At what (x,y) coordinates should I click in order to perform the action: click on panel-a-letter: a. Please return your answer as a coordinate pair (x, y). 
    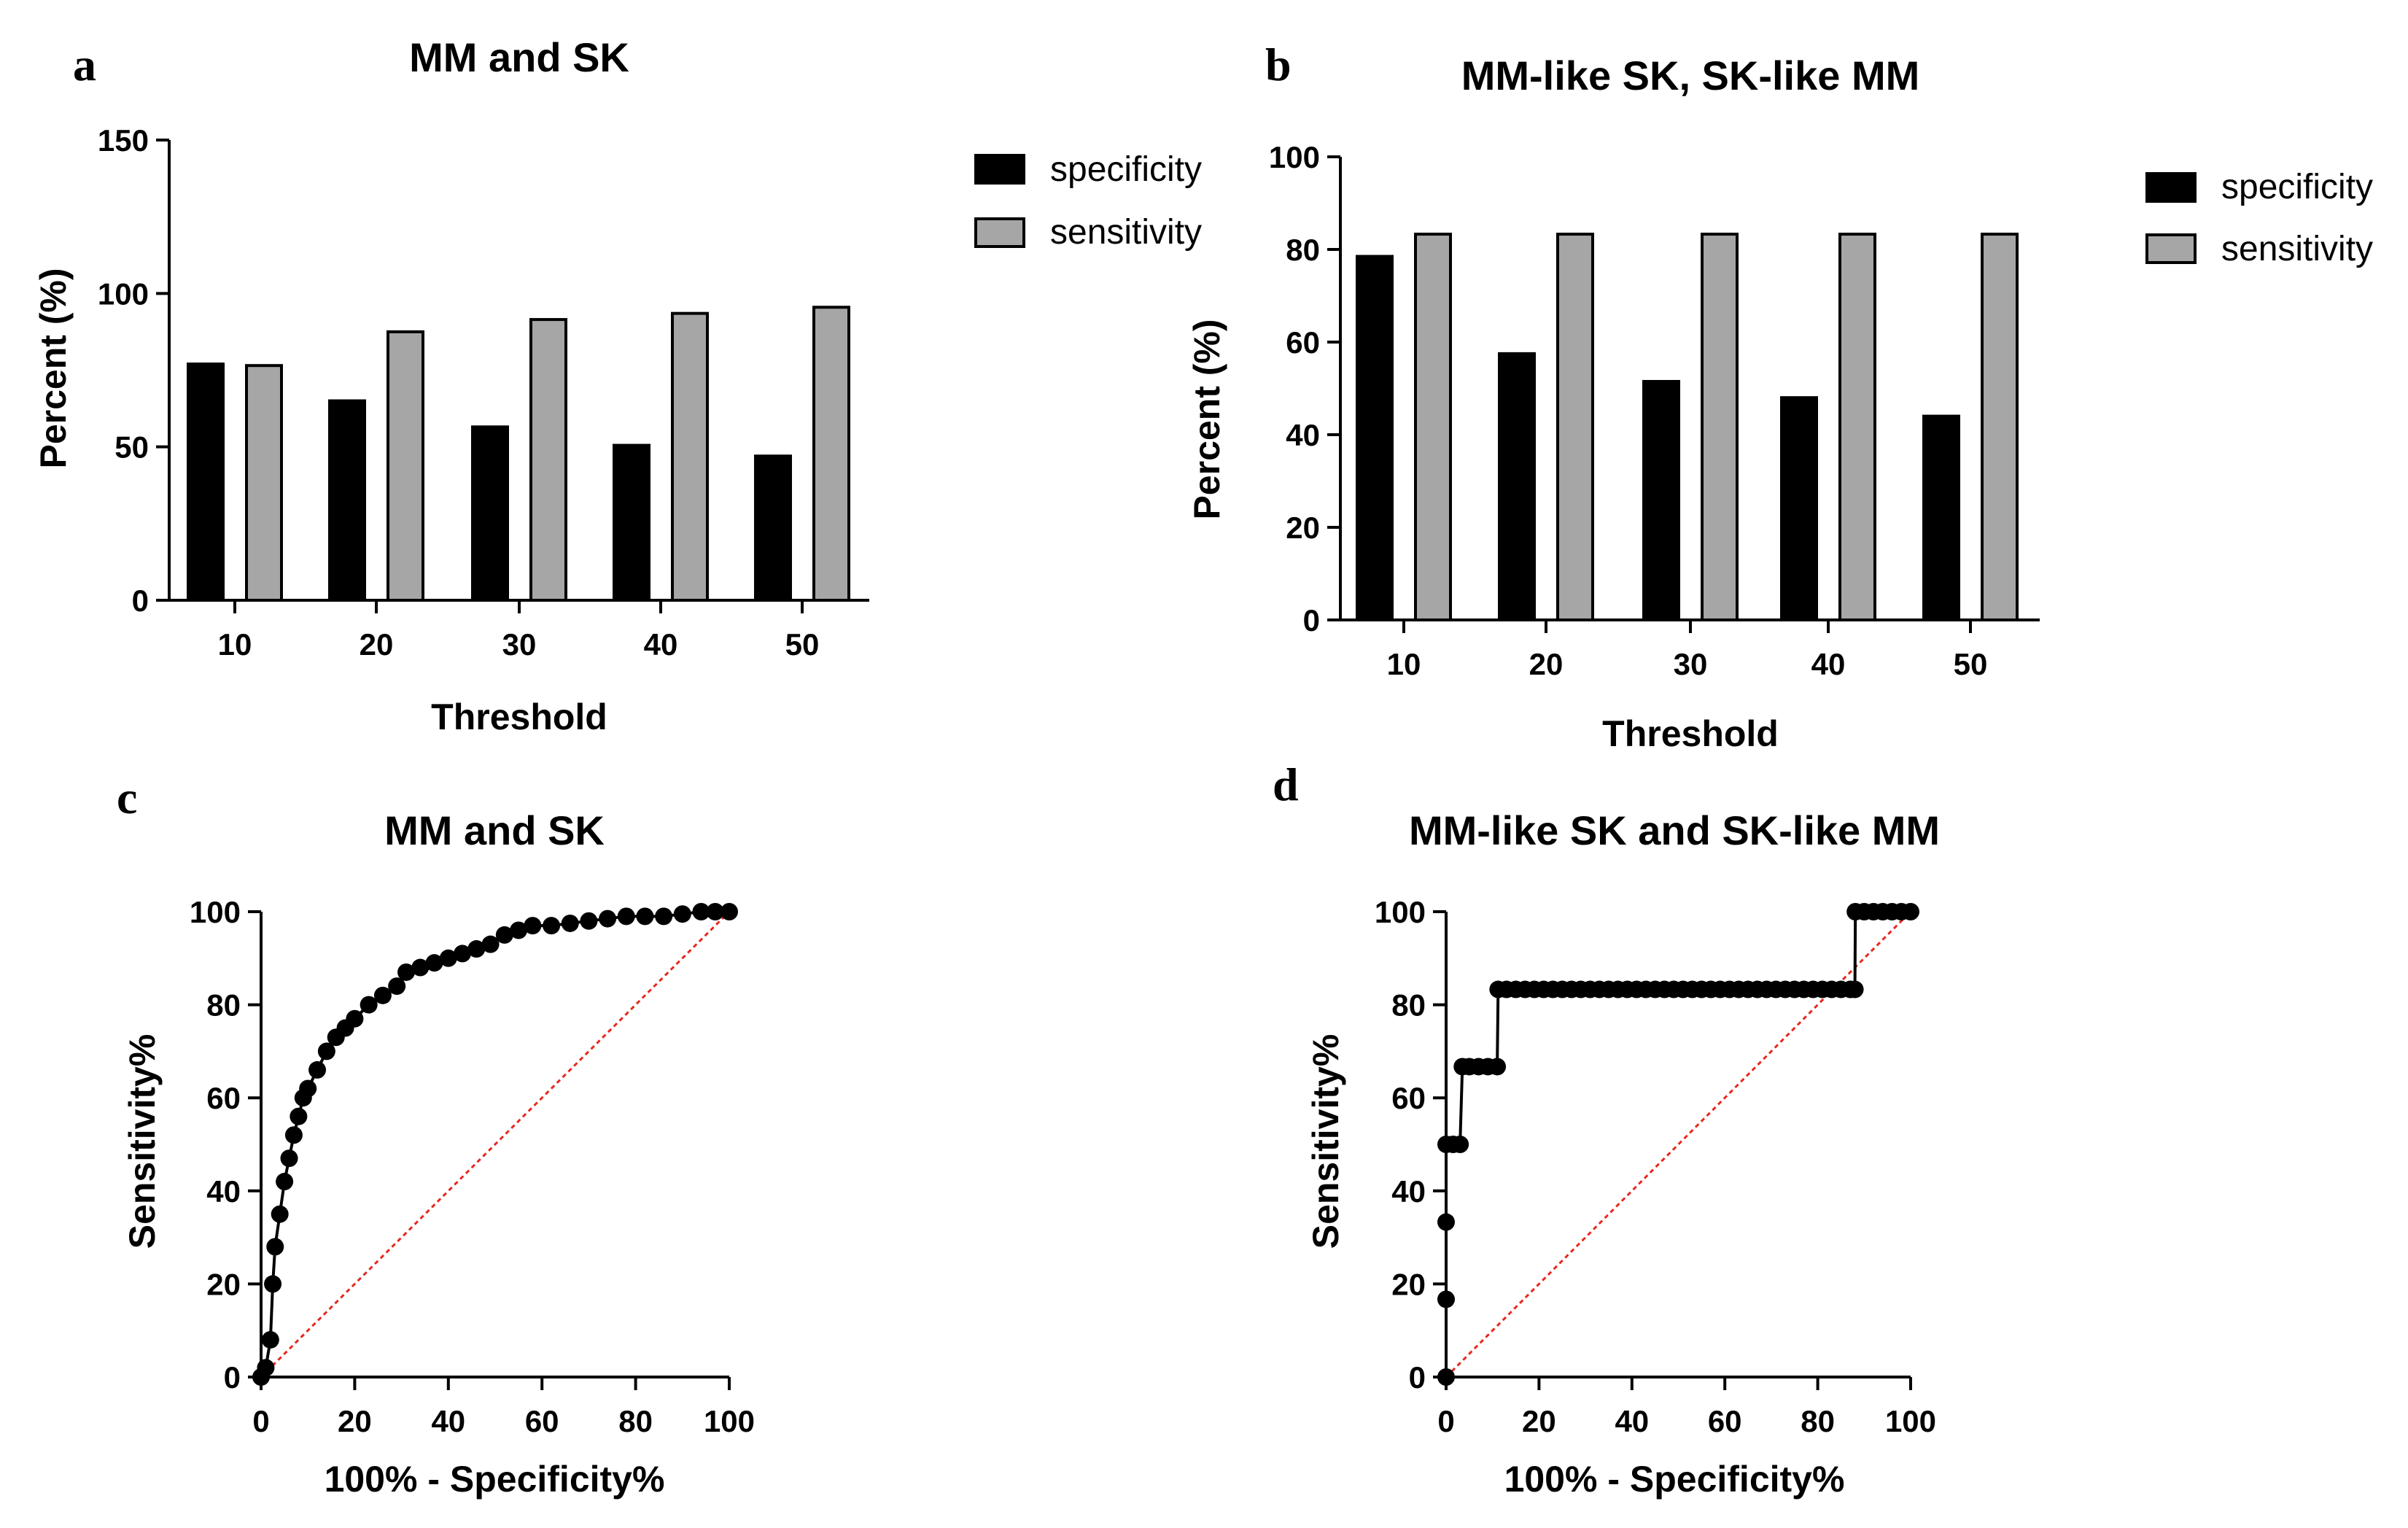
    Looking at the image, I should click on (84, 64).